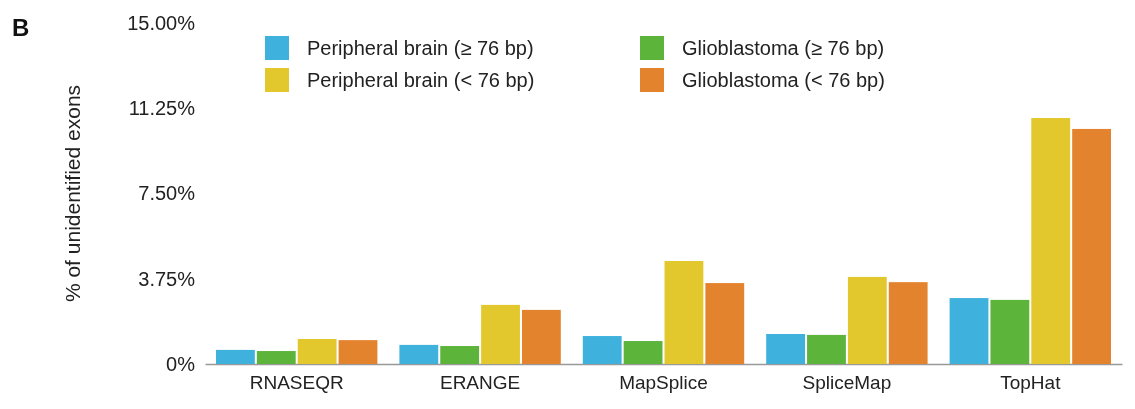 The height and width of the screenshot is (409, 1135). I want to click on y-tick-label: 7.50%, so click(167, 193).